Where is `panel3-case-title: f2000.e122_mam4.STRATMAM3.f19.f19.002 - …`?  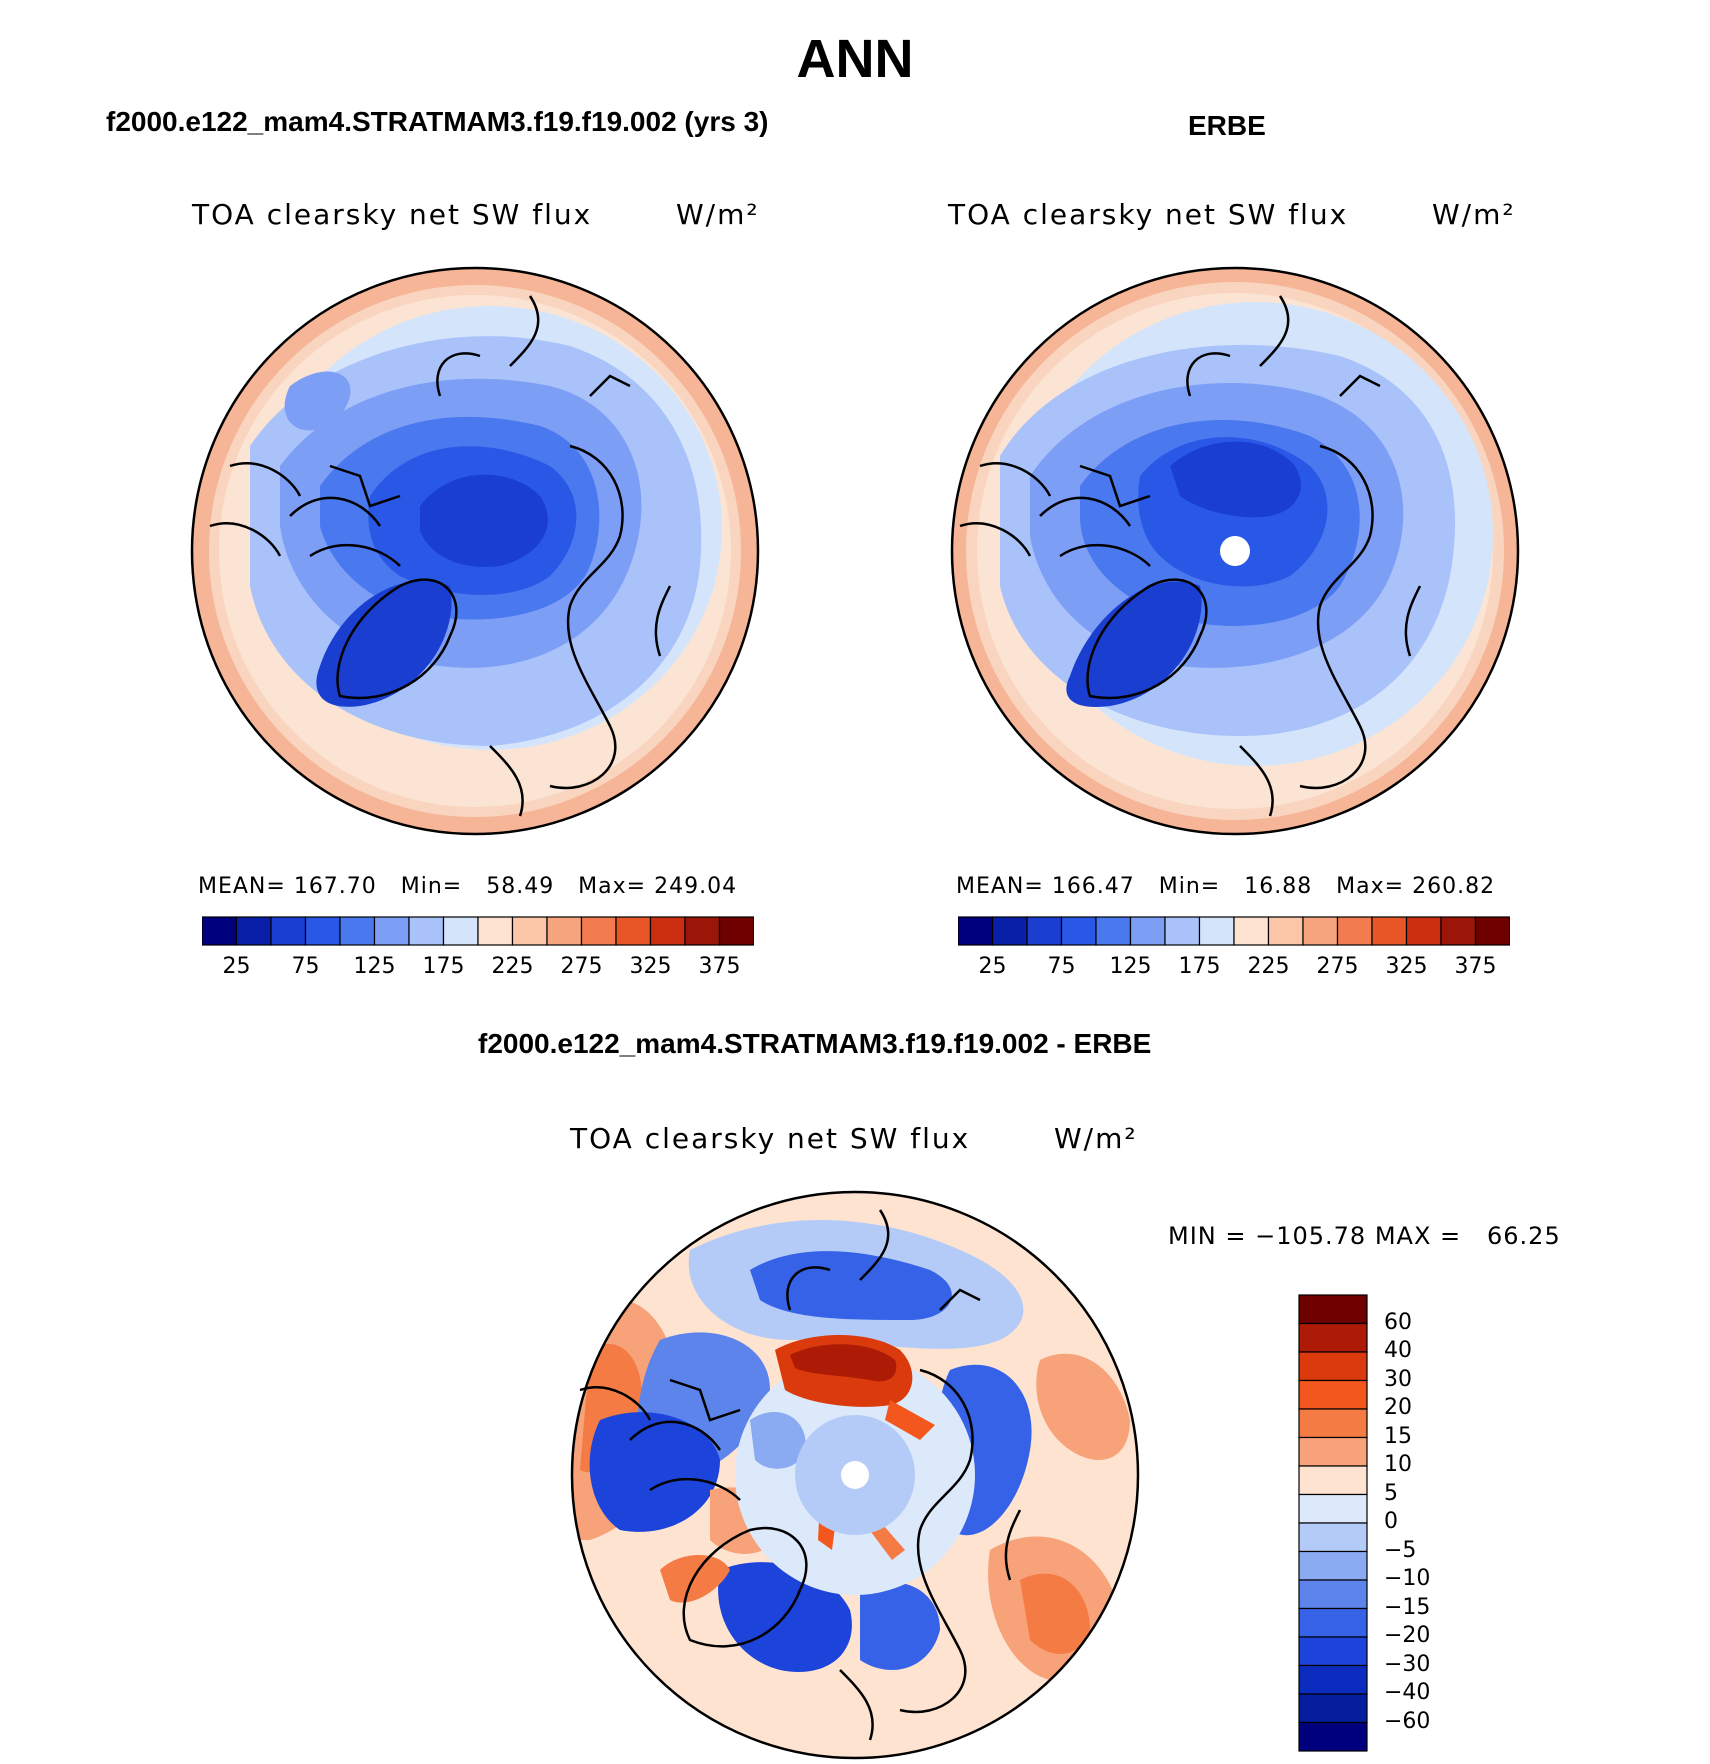
panel3-case-title: f2000.e122_mam4.STRATMAM3.f19.f19.002 - … is located at coordinates (815, 1043).